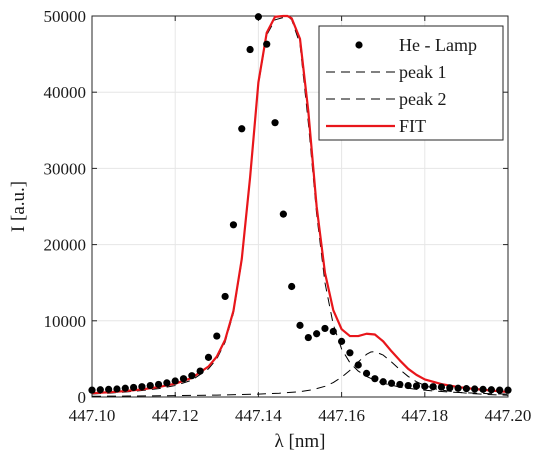  I want to click on legend-marker, so click(359, 45).